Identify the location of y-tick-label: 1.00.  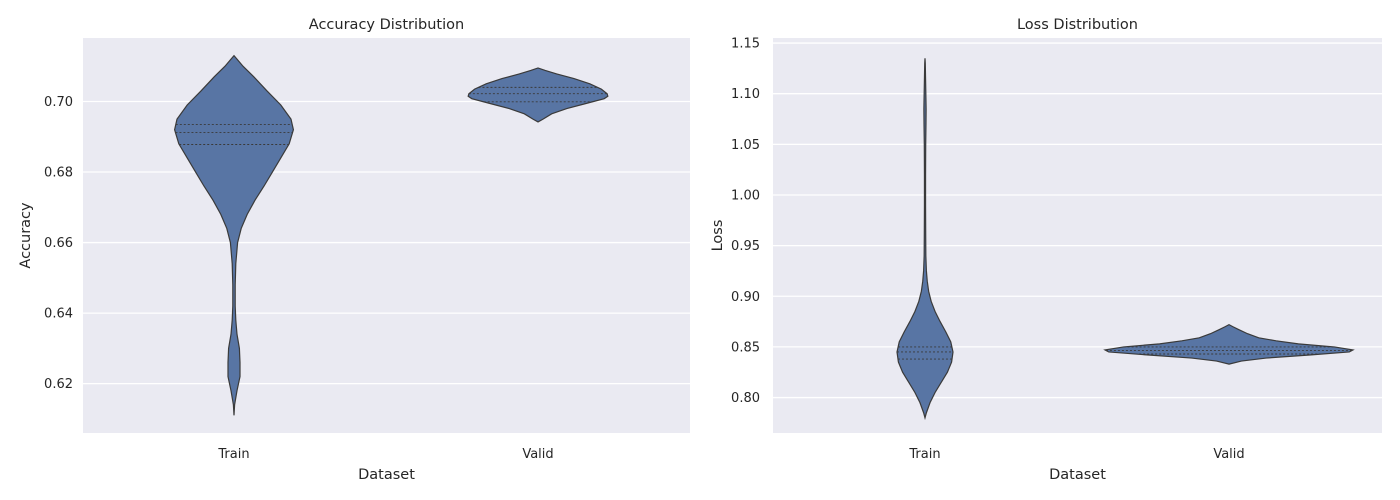
(745, 195).